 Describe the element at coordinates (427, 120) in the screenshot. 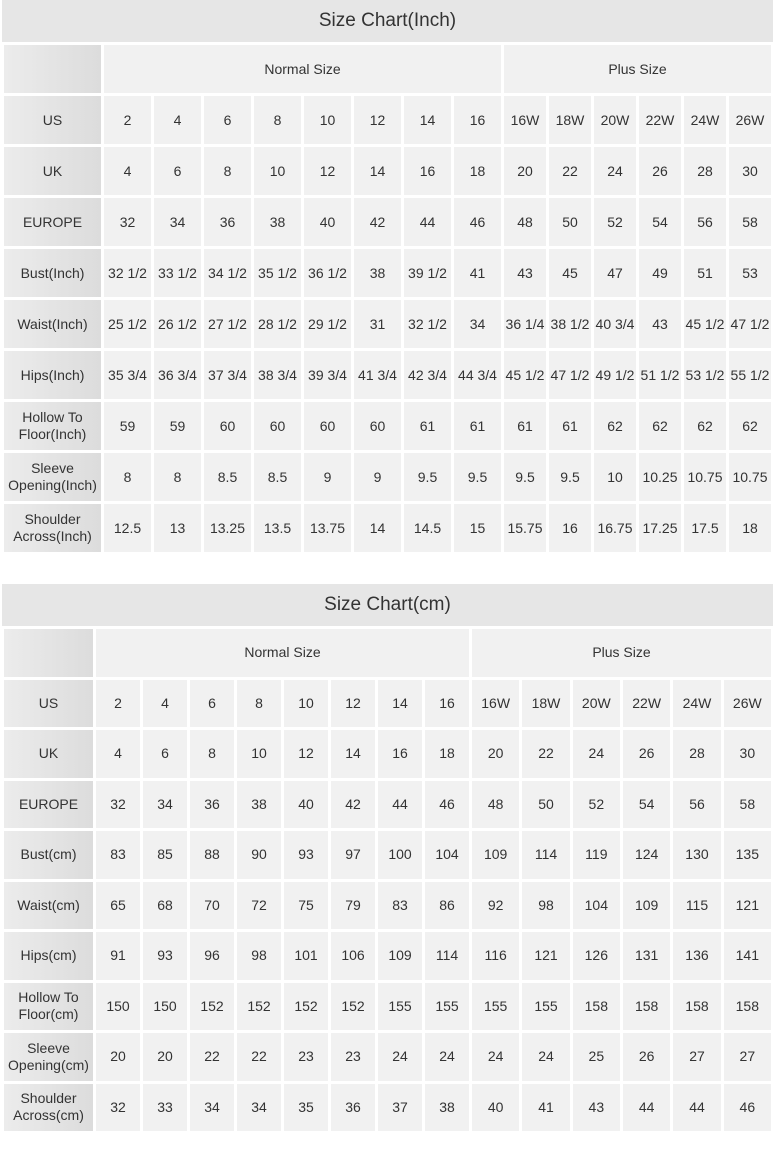

I see `size-cell: 14` at that location.